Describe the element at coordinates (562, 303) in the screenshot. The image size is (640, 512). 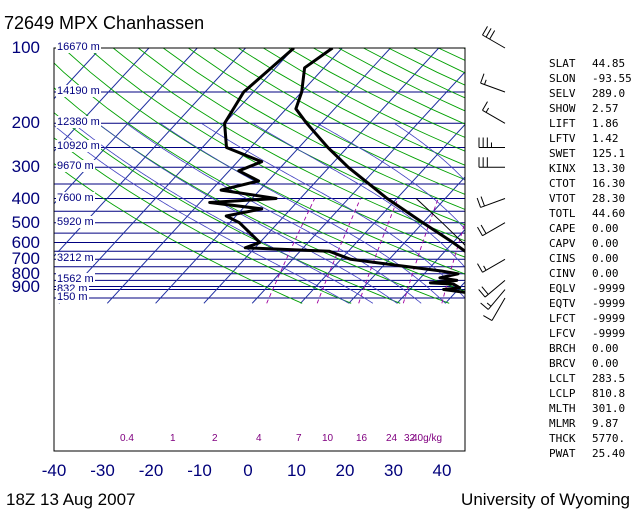
I see `index-key: EQTV` at that location.